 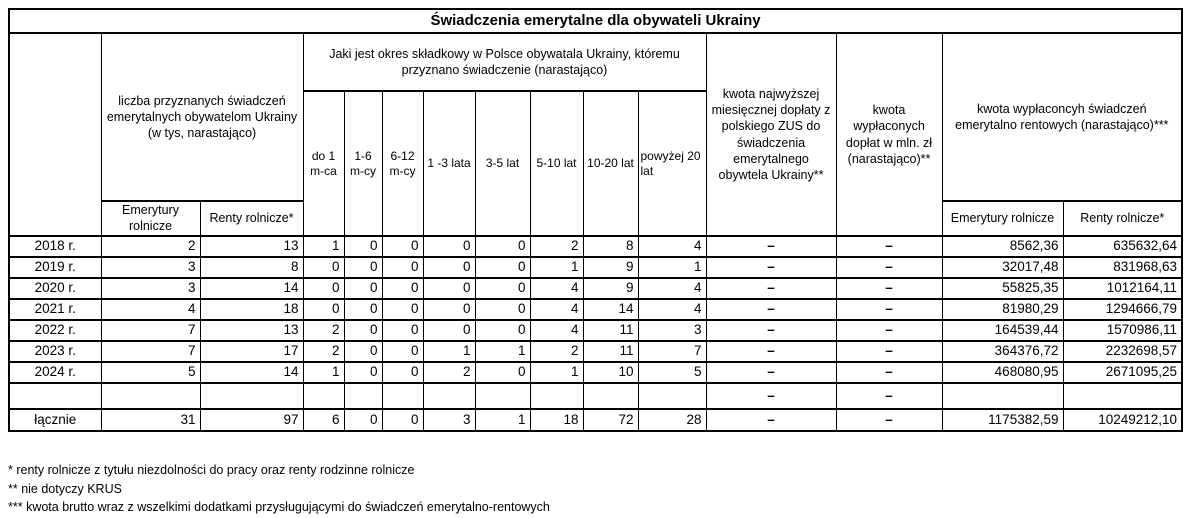 What do you see at coordinates (595, 289) in the screenshot?
I see `table-row: 2020 r. 3 14 0 0 0 0 0 4 9 4– –55825,35 1012164,11` at bounding box center [595, 289].